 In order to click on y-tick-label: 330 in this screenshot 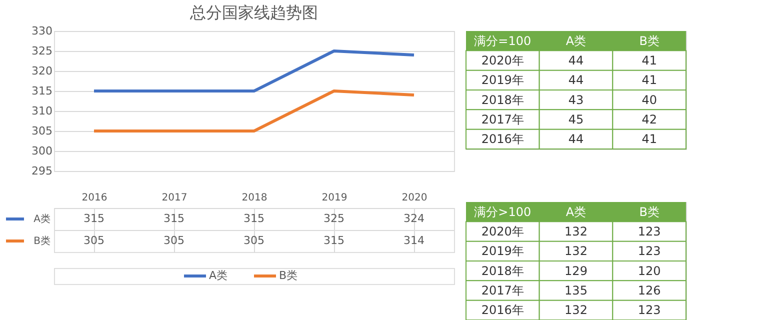, I will do `click(42, 31)`.